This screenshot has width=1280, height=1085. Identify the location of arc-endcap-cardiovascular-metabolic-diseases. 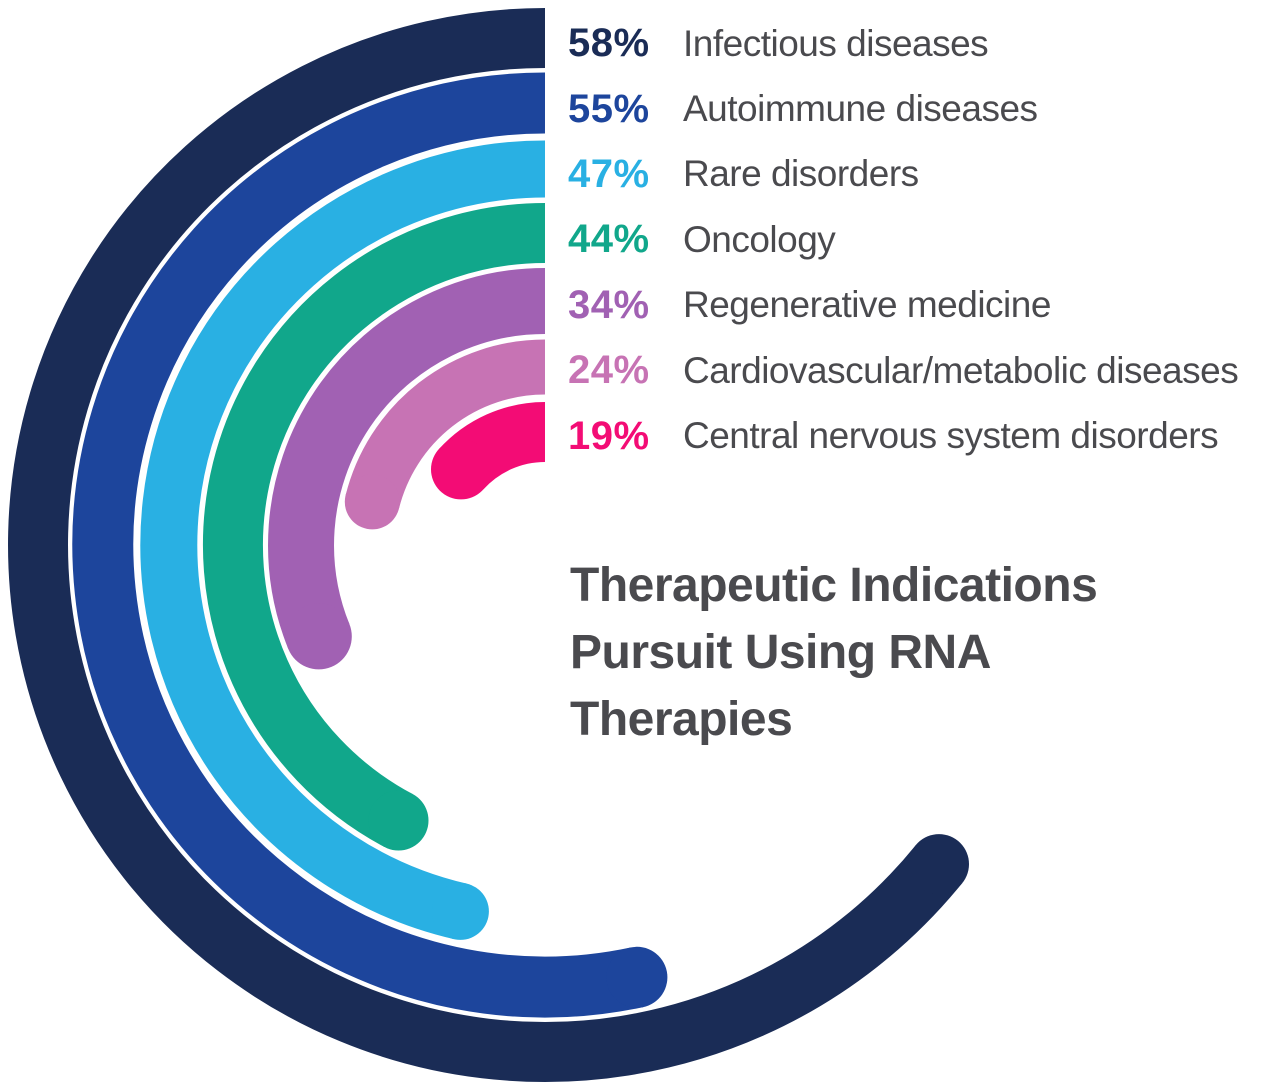
(372, 502).